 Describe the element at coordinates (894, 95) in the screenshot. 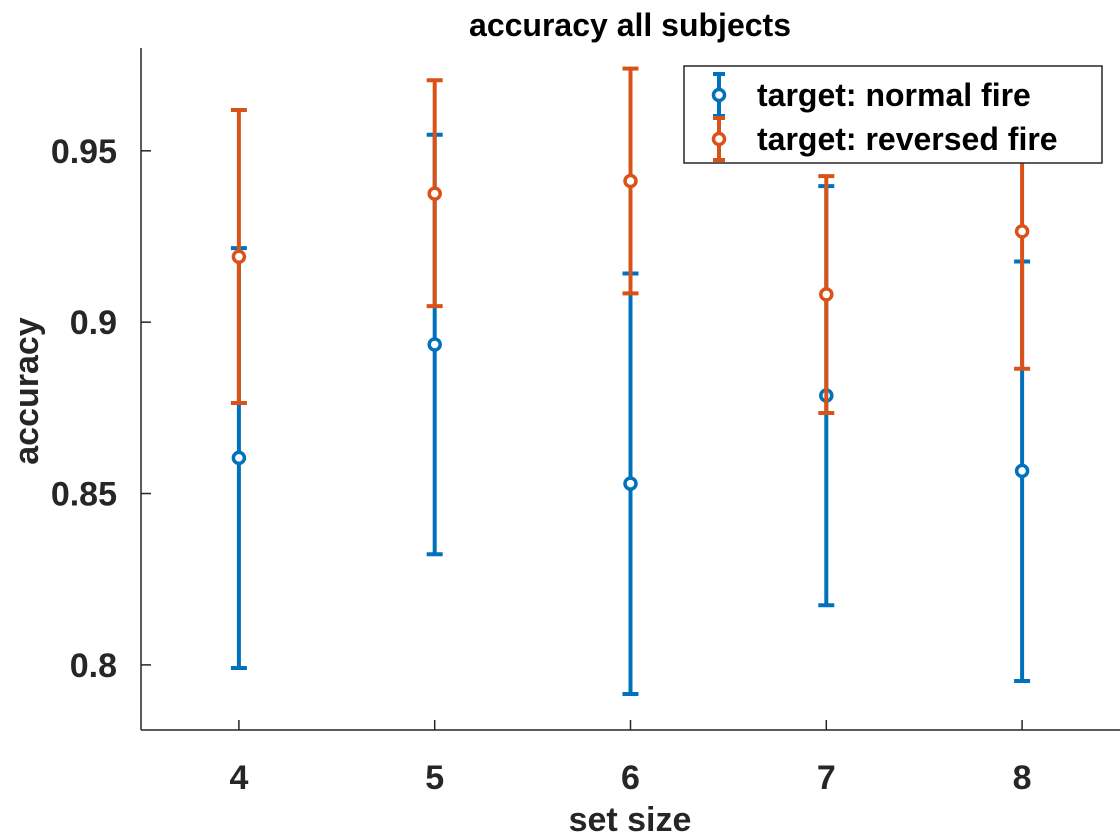

I see `legend-label: target: normal fire` at that location.